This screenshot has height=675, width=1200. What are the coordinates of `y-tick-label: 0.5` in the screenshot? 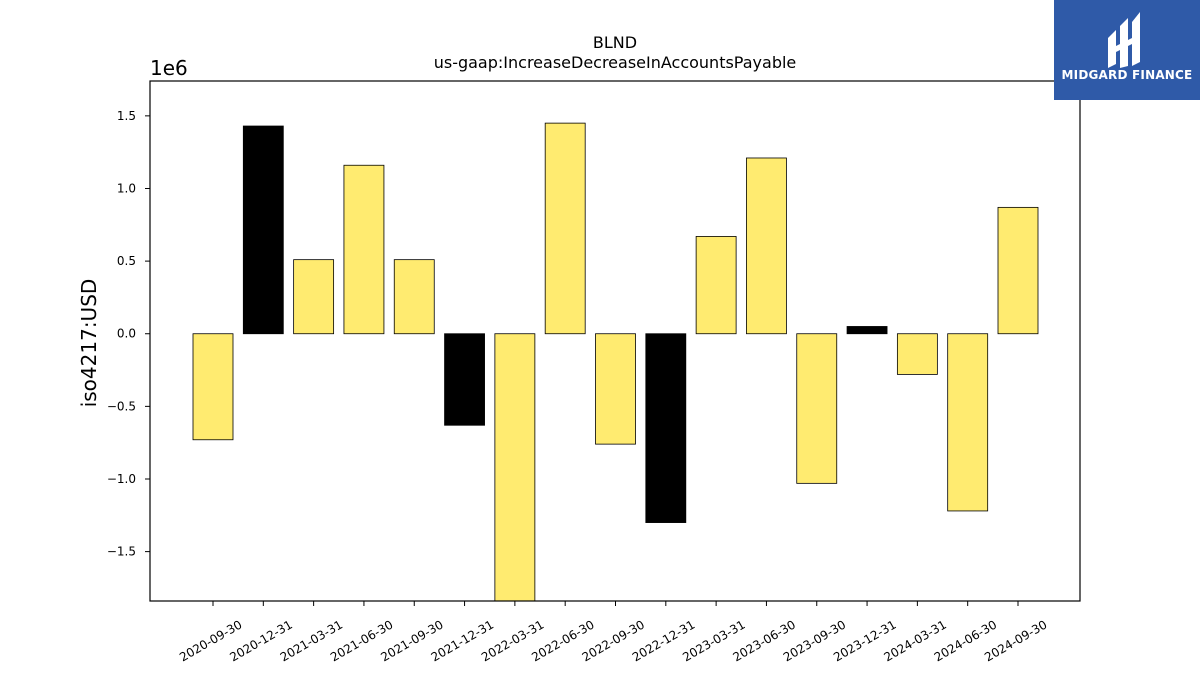 It's located at (126, 261).